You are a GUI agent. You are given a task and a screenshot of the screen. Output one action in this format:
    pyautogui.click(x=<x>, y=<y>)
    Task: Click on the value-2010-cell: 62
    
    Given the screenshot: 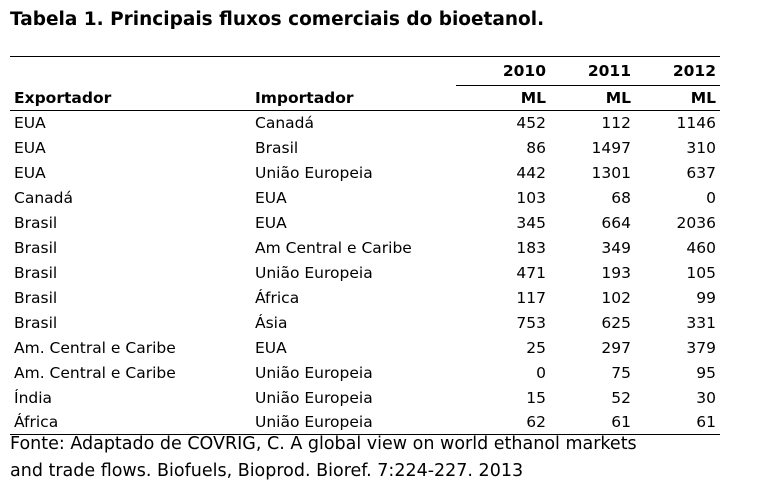 What is the action you would take?
    pyautogui.click(x=503, y=423)
    